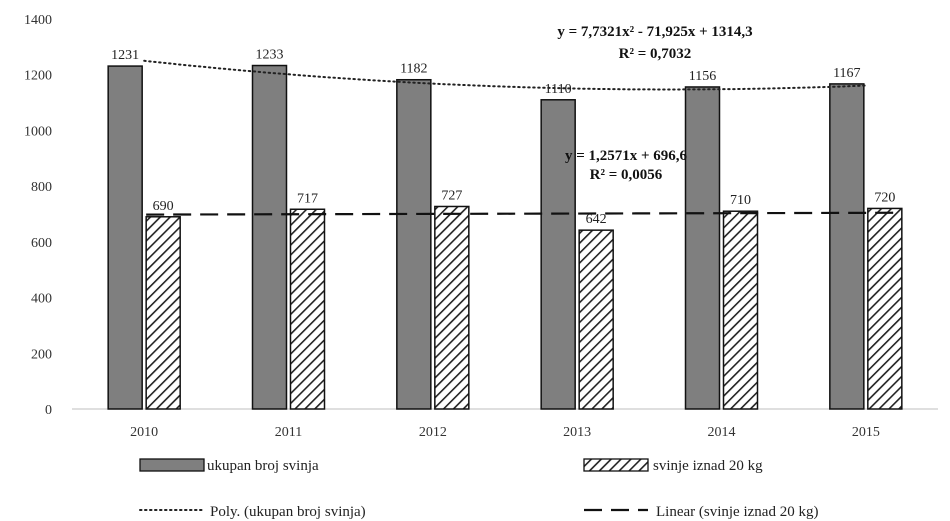 This screenshot has height=521, width=950. What do you see at coordinates (263, 466) in the screenshot?
I see `legend-label-ukupan: ukupan broj svinja` at bounding box center [263, 466].